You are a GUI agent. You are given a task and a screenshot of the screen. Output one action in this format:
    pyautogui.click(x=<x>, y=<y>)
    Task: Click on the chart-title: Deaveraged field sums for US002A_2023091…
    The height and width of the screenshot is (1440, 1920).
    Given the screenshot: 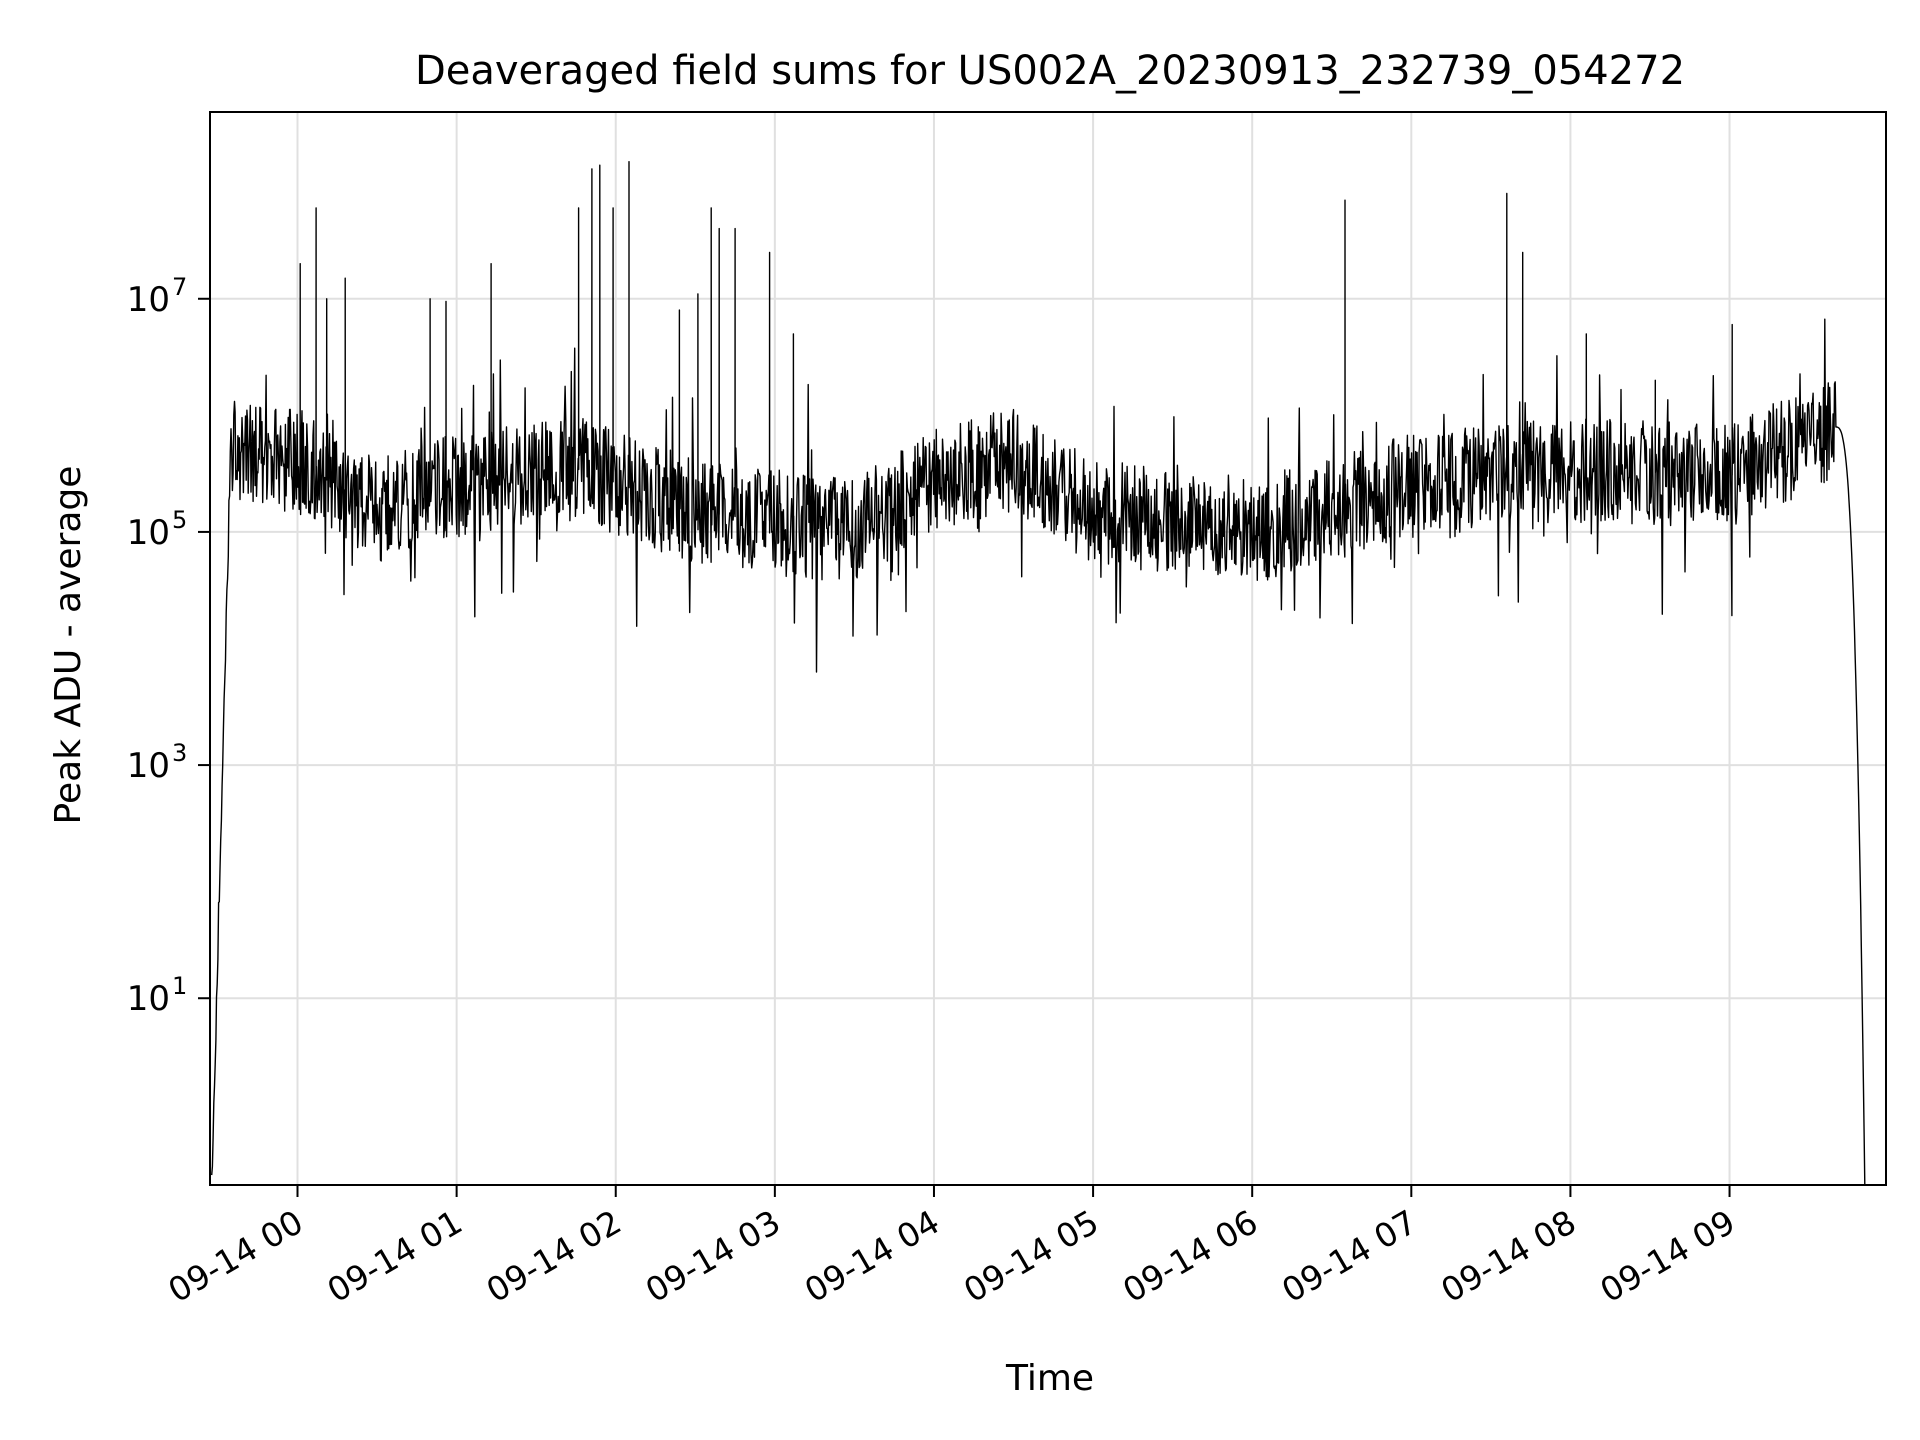 What is the action you would take?
    pyautogui.click(x=1050, y=71)
    